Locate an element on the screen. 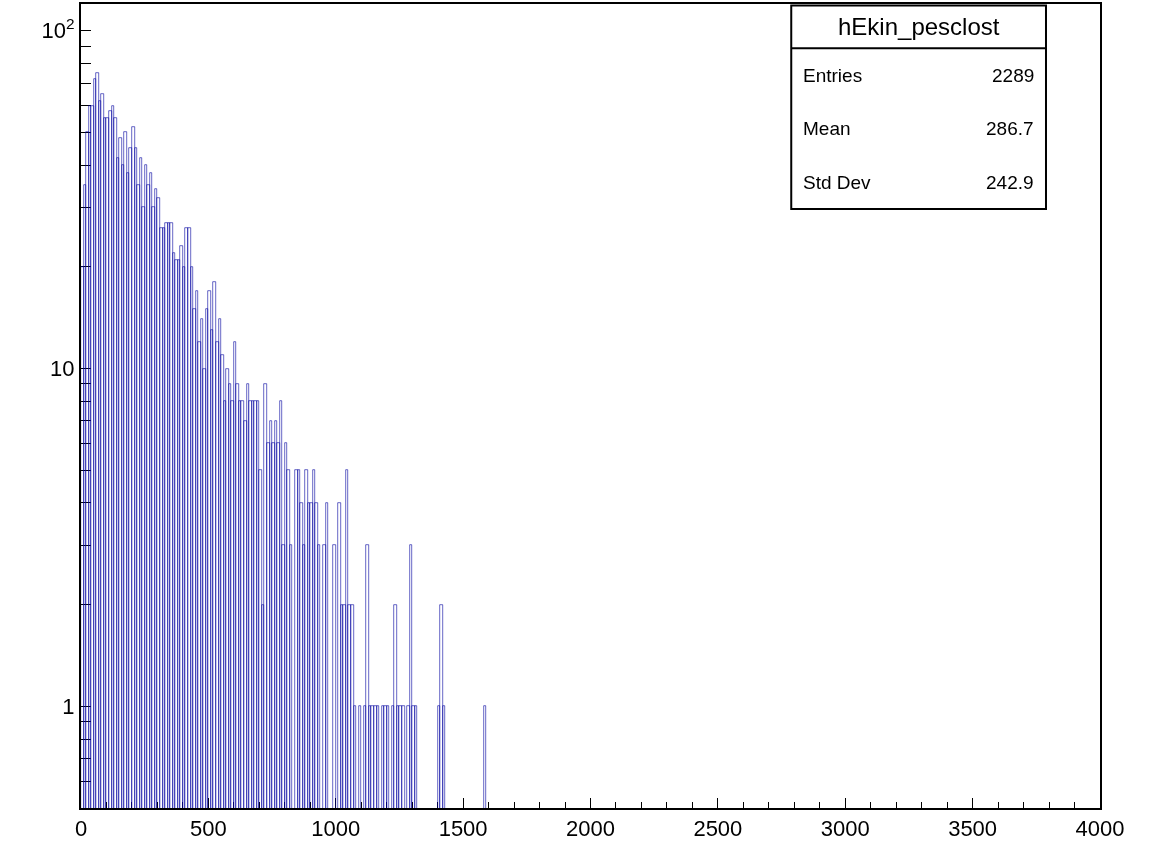 The width and height of the screenshot is (1165, 846). x-tick-label: 1000 is located at coordinates (336, 829).